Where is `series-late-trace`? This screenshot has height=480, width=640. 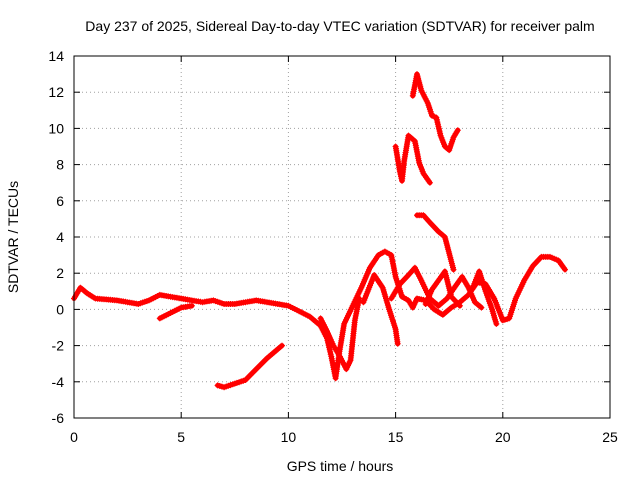
series-late-trace is located at coordinates (484, 297).